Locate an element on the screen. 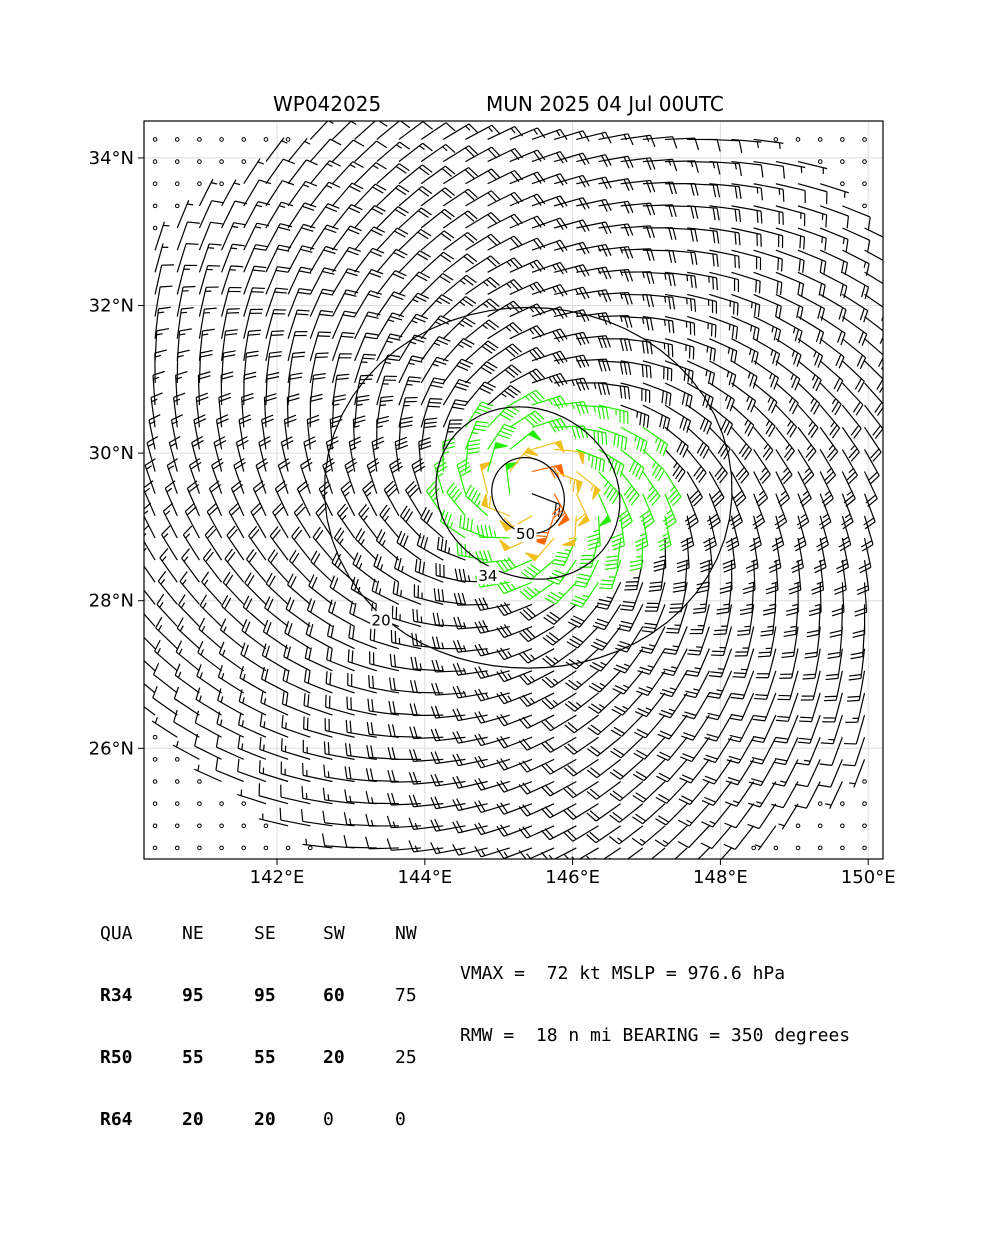  cell-value: 25 is located at coordinates (406, 1058).